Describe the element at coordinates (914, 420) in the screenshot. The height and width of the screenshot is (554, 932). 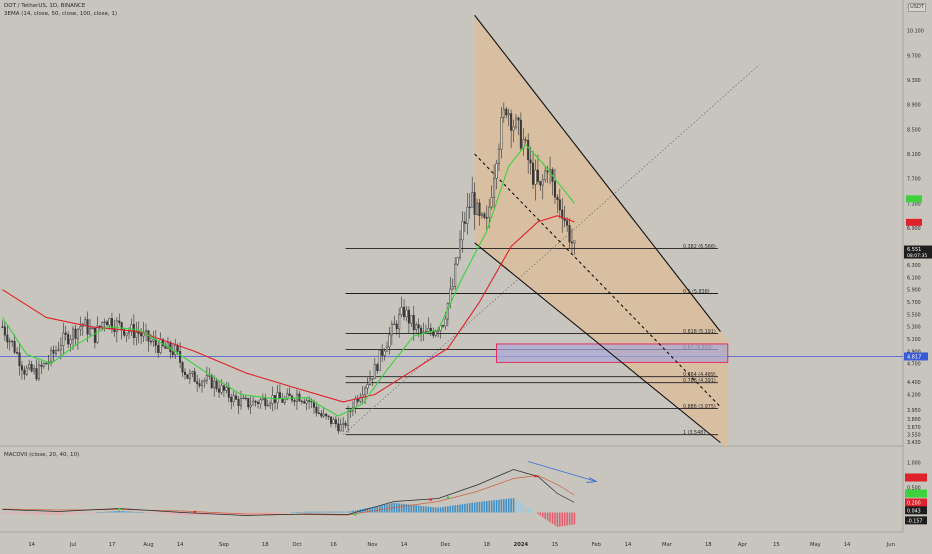
I see `price-tick-label: 3.800` at that location.